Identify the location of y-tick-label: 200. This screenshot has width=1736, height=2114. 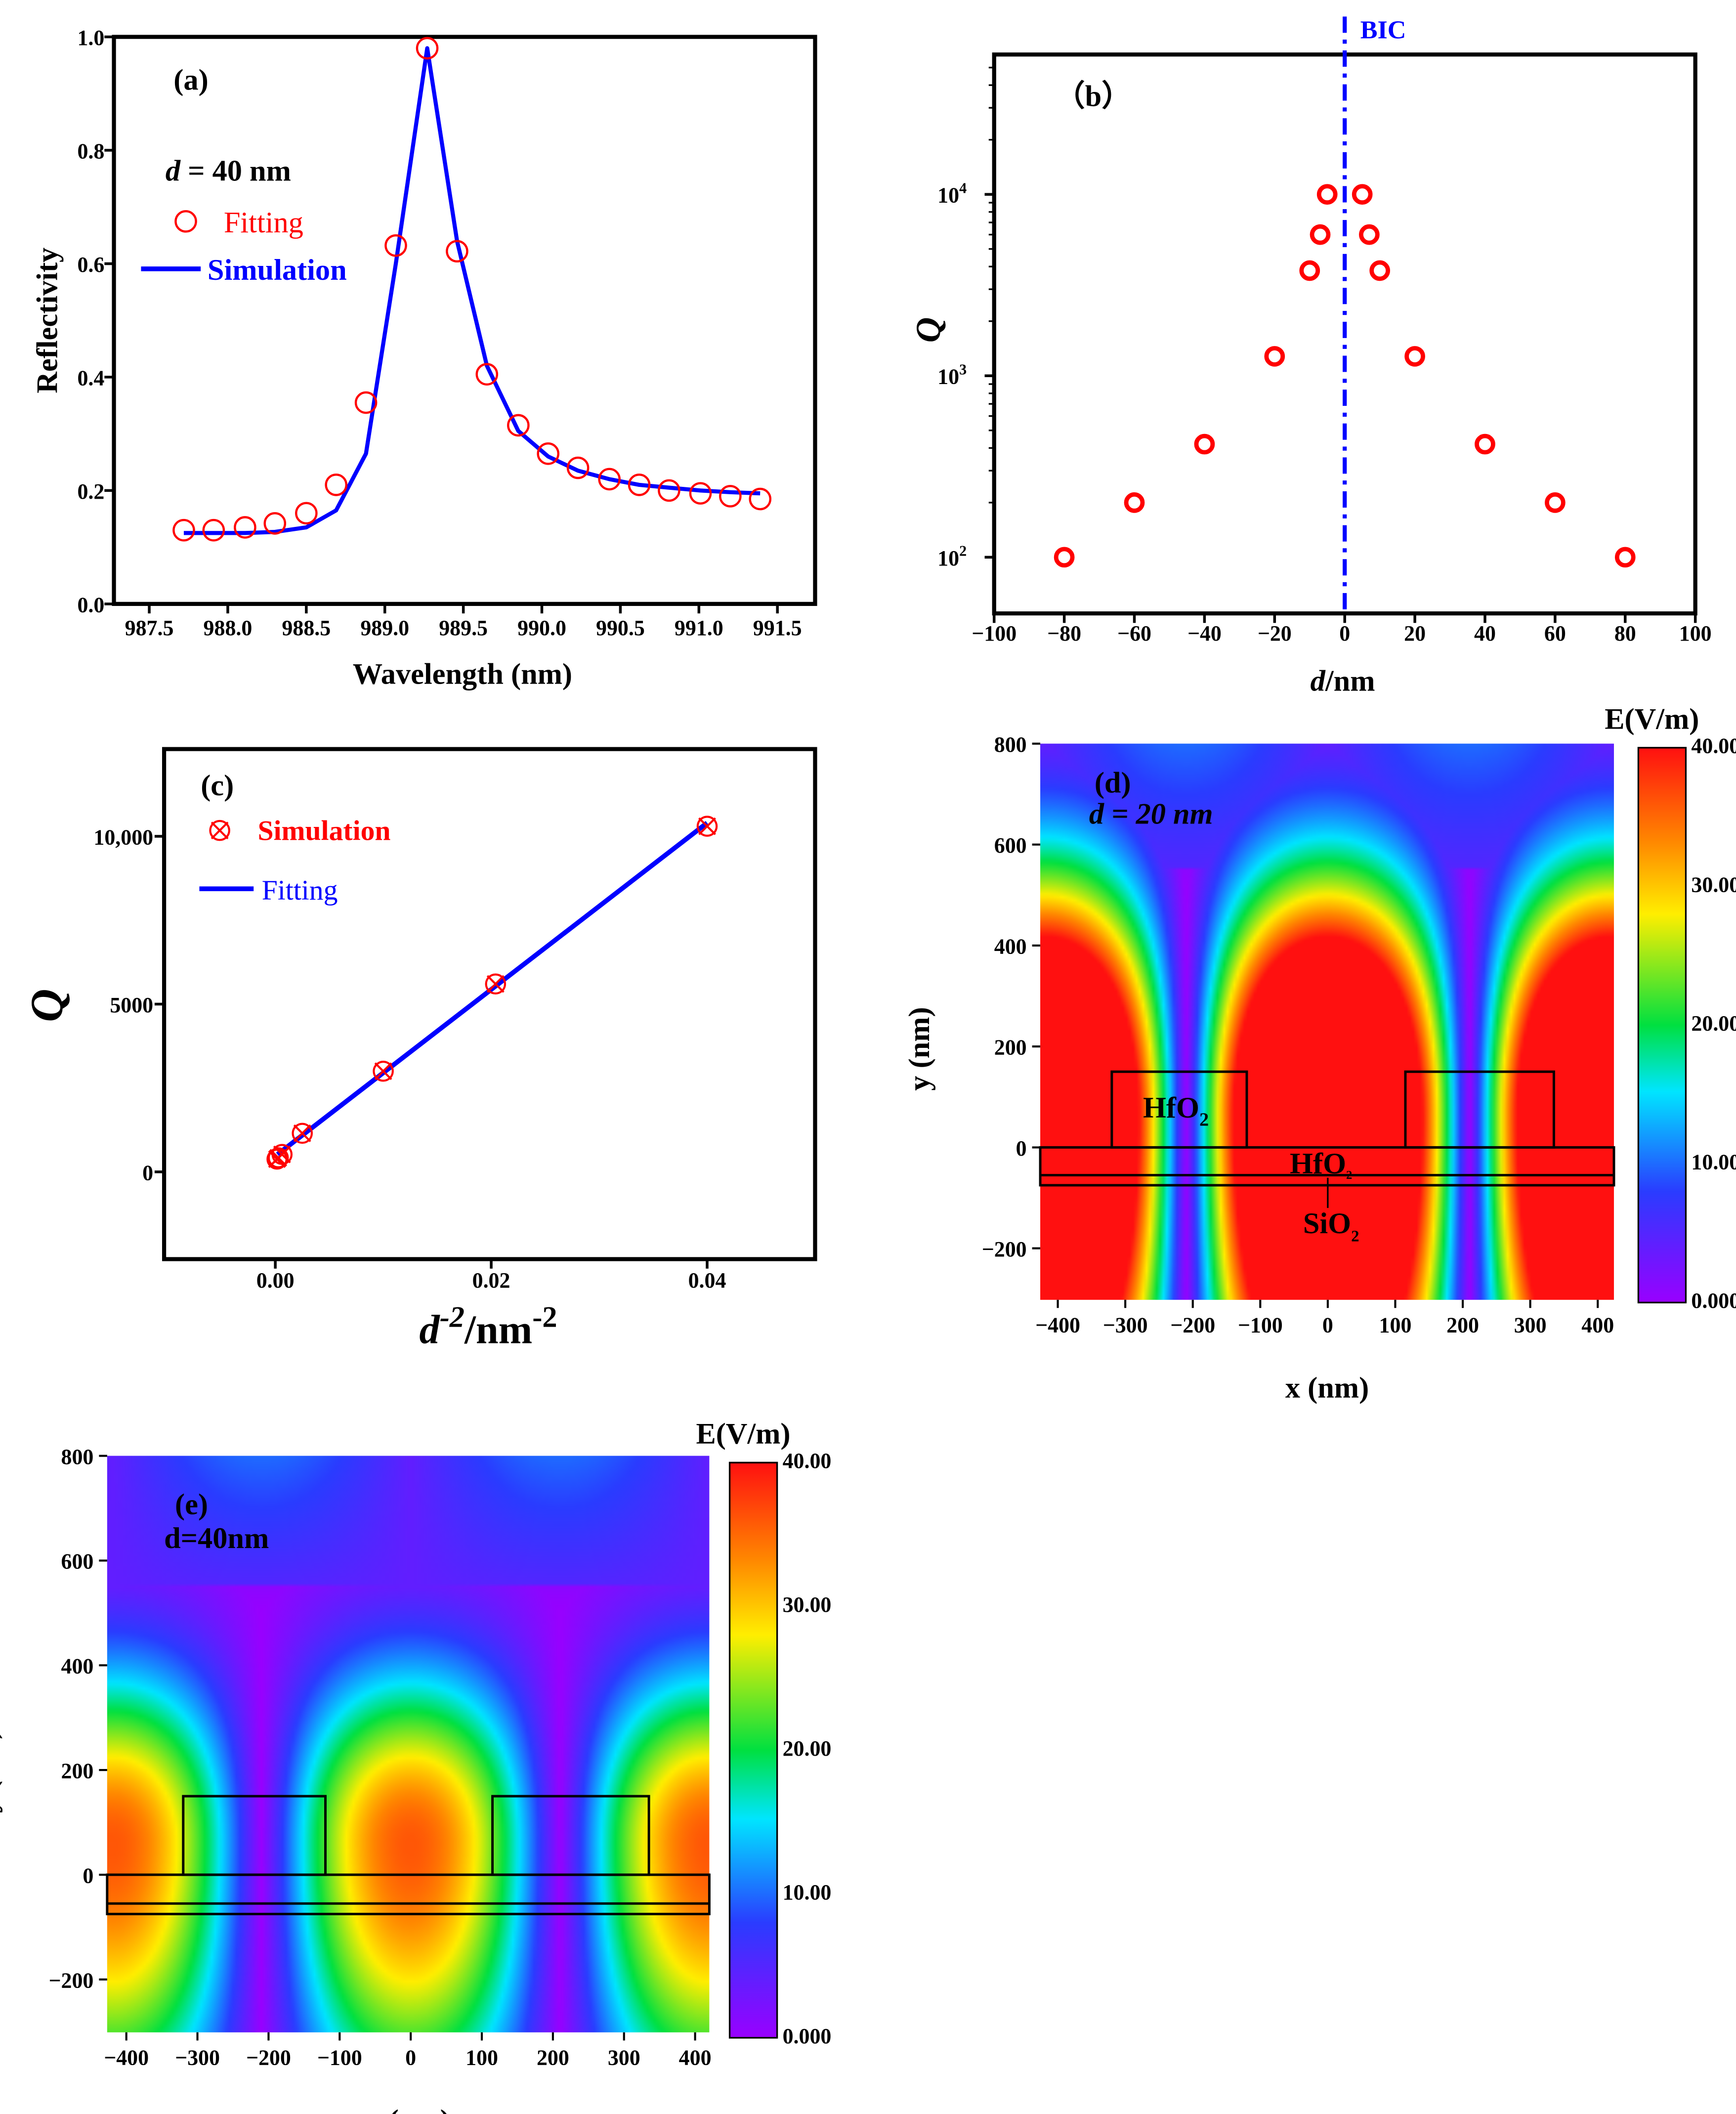
(78, 1771).